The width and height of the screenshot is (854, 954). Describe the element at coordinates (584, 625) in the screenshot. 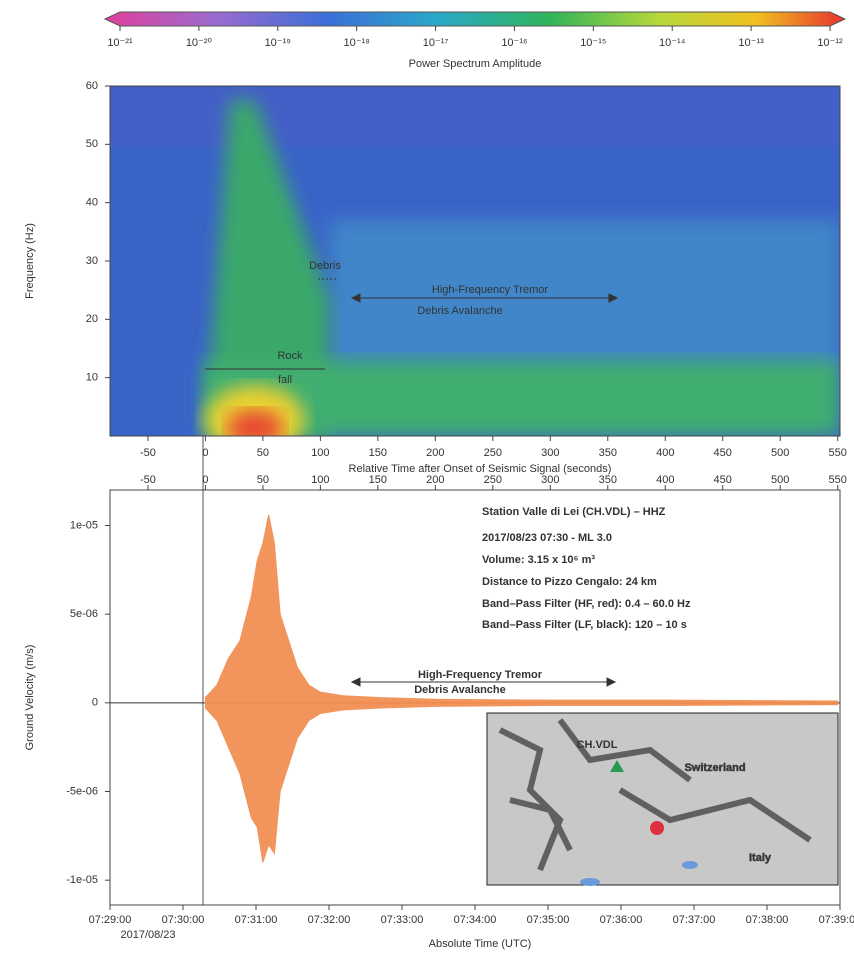

I see `info-text: Band–Pass Filter (LF, black): 120 – 10 s` at that location.